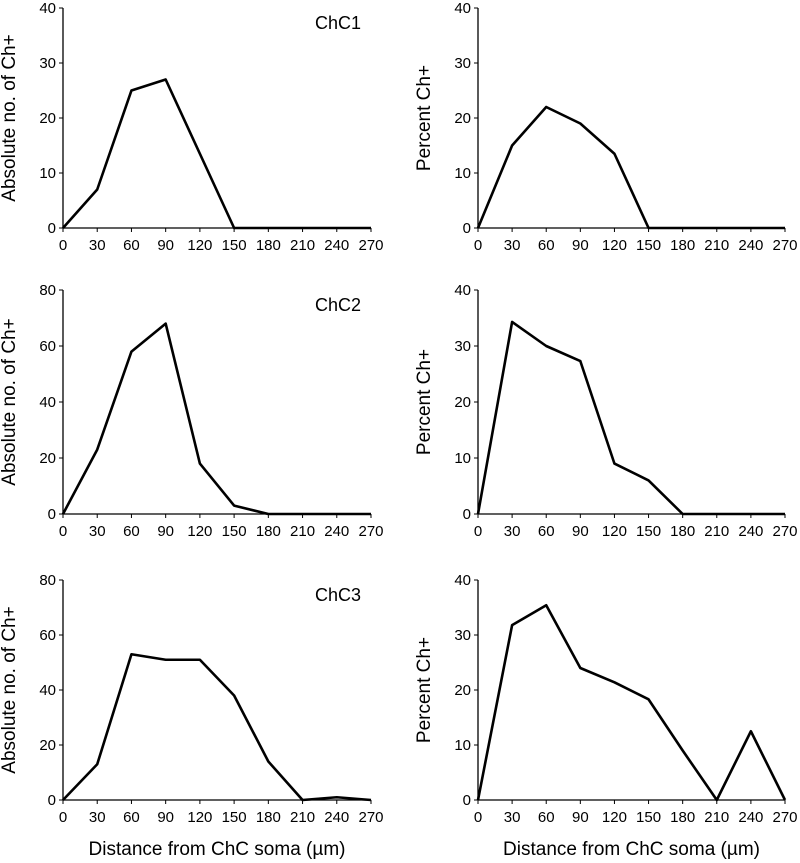  Describe the element at coordinates (338, 23) in the screenshot. I see `panel-label: ChC1` at that location.